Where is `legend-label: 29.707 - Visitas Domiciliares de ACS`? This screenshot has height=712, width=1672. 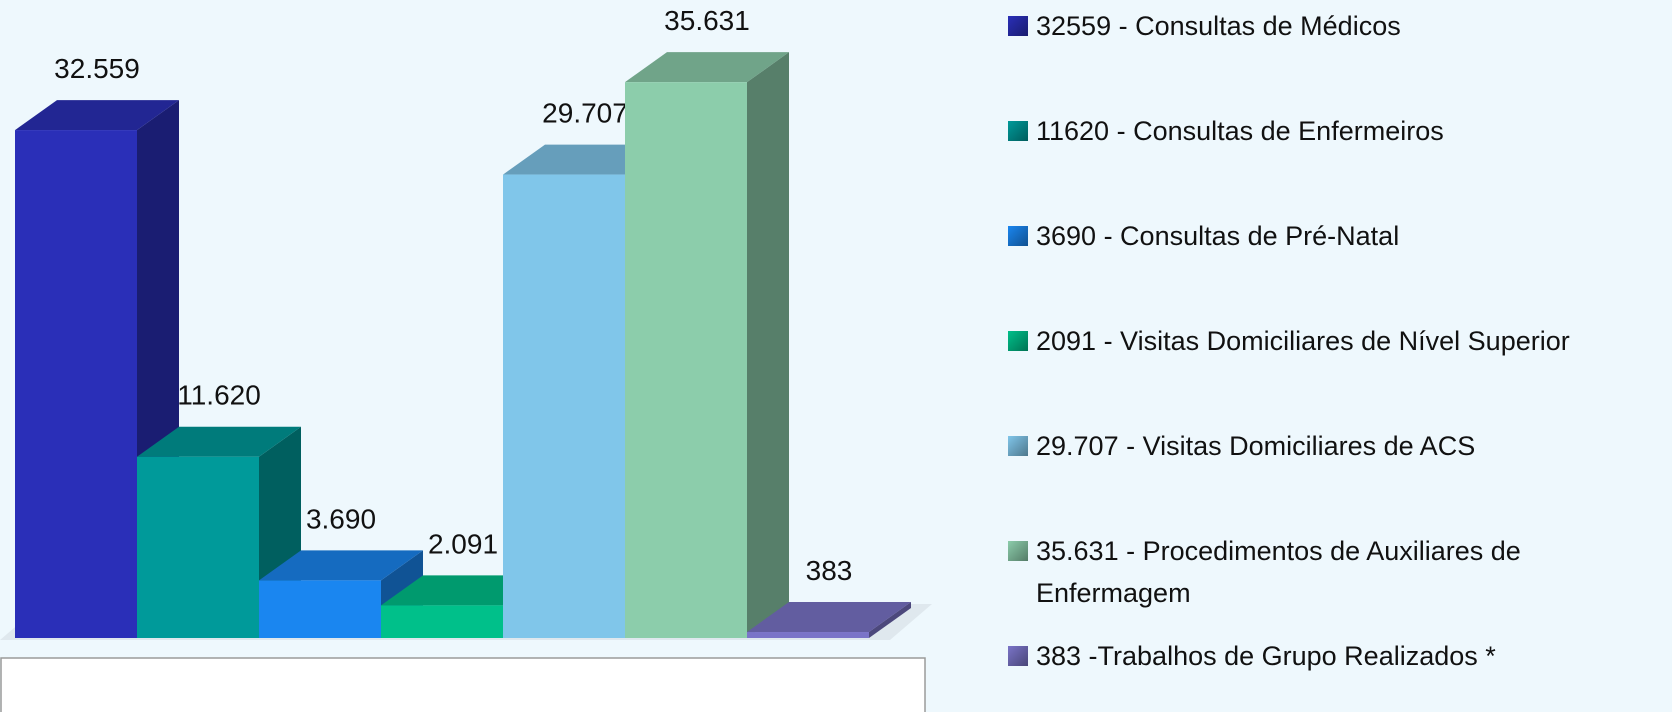 legend-label: 29.707 - Visitas Domiciliares de ACS is located at coordinates (1256, 446).